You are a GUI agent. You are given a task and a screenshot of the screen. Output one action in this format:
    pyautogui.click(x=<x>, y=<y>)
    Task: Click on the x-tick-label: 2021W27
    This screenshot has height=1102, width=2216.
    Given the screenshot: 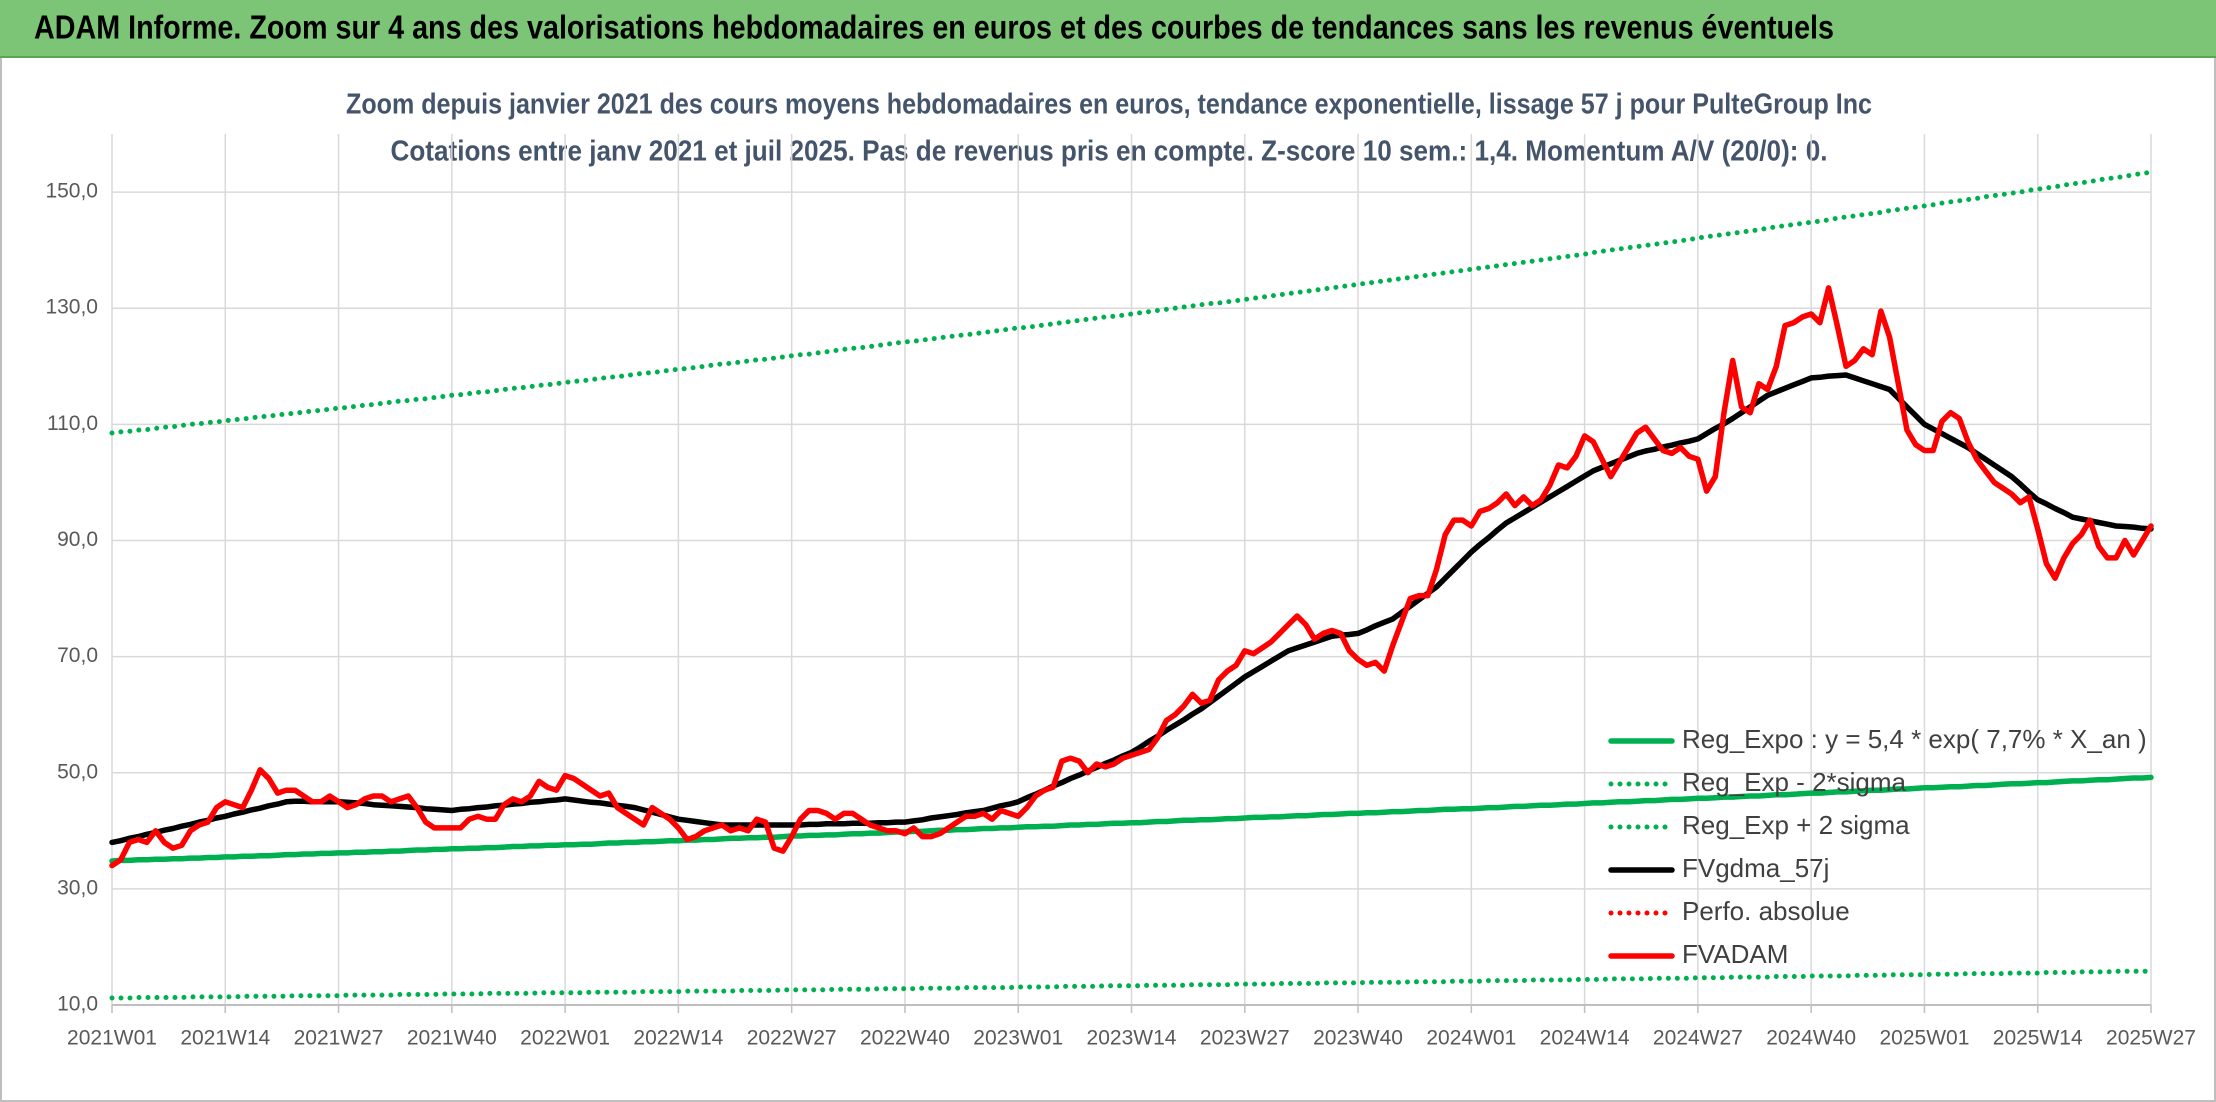 What is the action you would take?
    pyautogui.click(x=339, y=1038)
    